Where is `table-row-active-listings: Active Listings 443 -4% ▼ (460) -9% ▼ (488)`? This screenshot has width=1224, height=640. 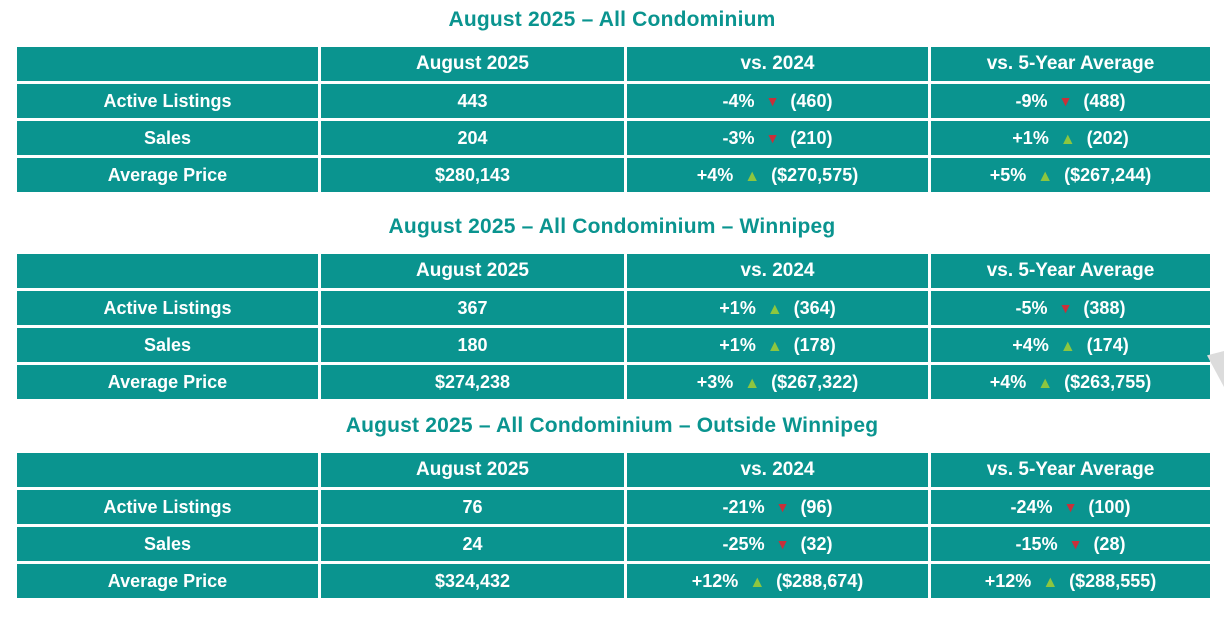 table-row-active-listings: Active Listings 443 -4% ▼ (460) -9% ▼ (488) is located at coordinates (613, 101).